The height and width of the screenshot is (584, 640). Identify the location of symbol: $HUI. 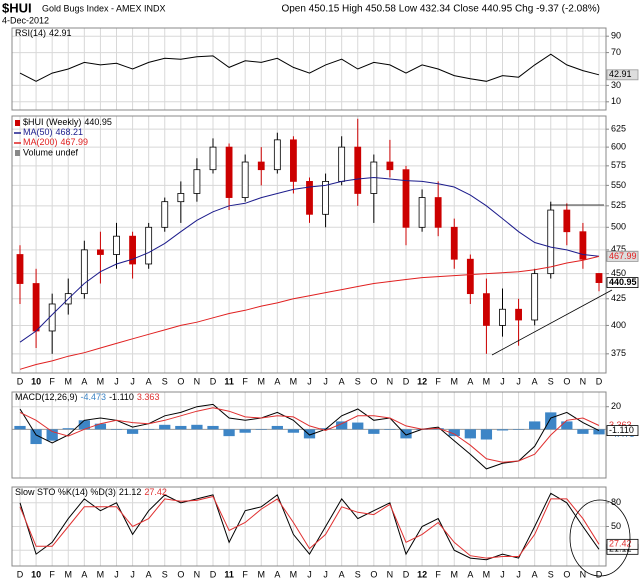
(17, 7).